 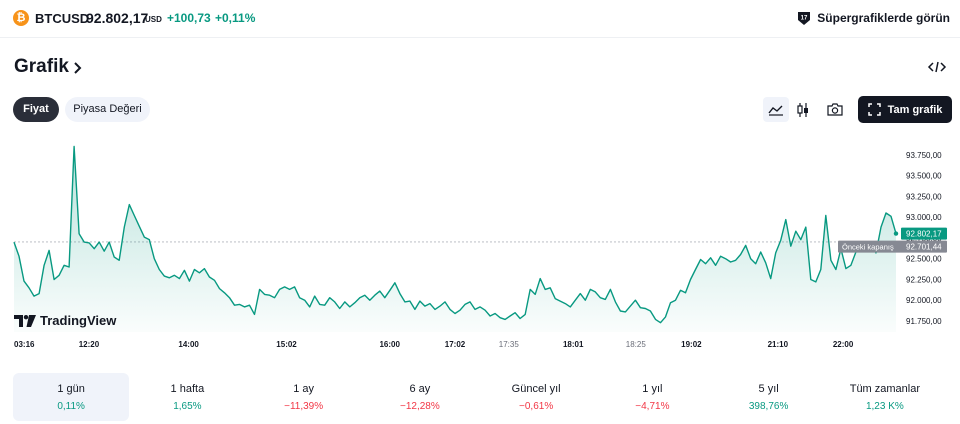 What do you see at coordinates (304, 389) in the screenshot?
I see `period-label: 1 ay` at bounding box center [304, 389].